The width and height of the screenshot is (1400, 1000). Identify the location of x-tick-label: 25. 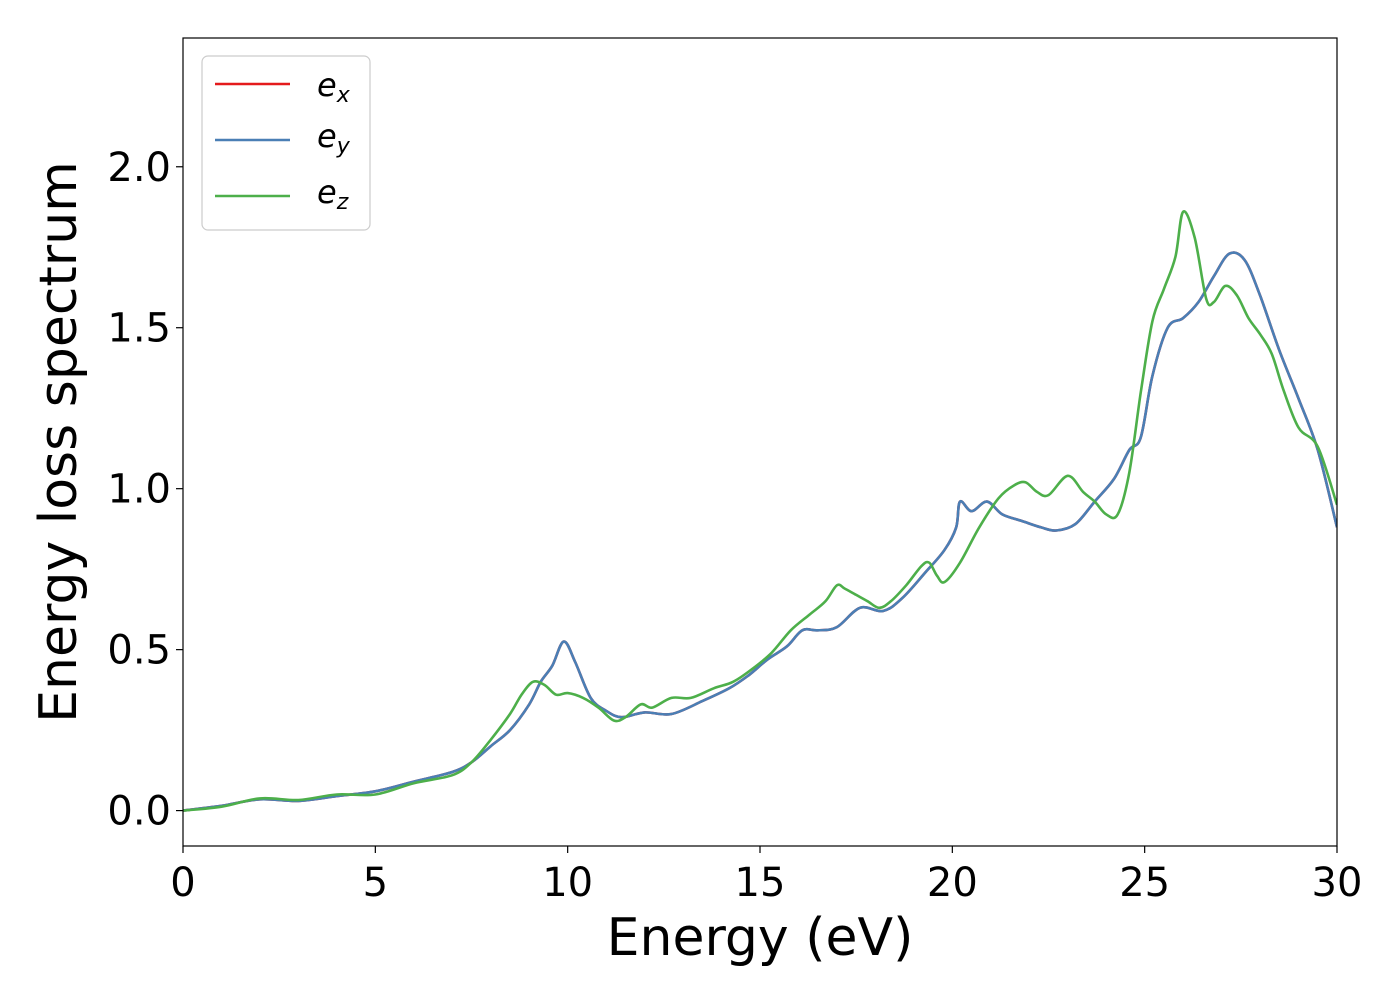
(1144, 883).